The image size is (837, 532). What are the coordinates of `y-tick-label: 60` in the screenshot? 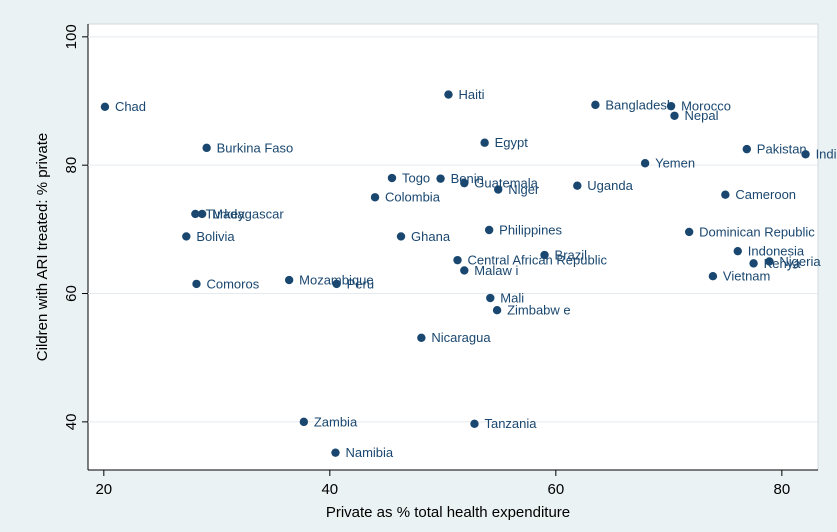 It's located at (71, 293).